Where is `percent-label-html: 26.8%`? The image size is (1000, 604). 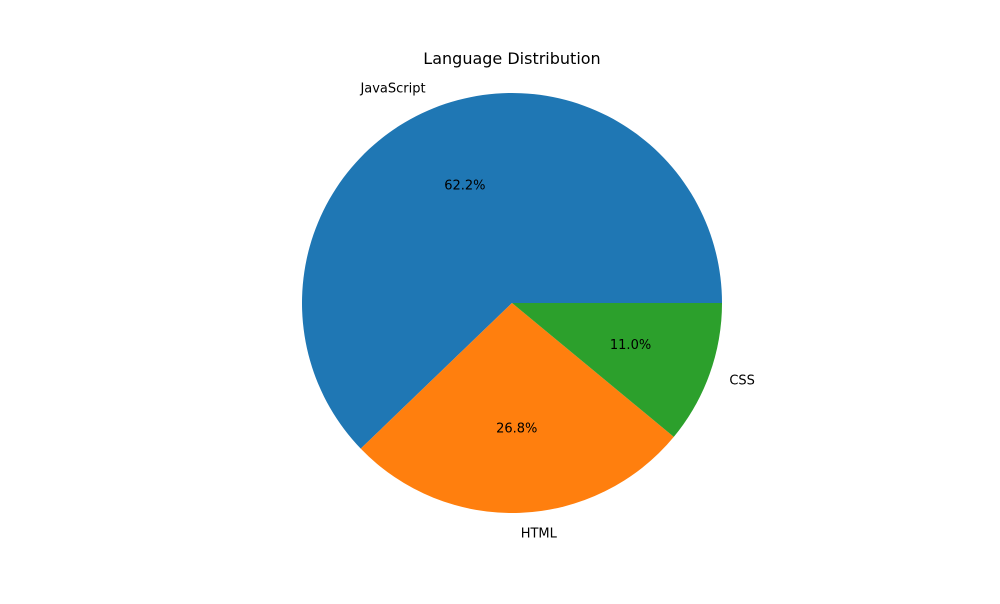 percent-label-html: 26.8% is located at coordinates (516, 428).